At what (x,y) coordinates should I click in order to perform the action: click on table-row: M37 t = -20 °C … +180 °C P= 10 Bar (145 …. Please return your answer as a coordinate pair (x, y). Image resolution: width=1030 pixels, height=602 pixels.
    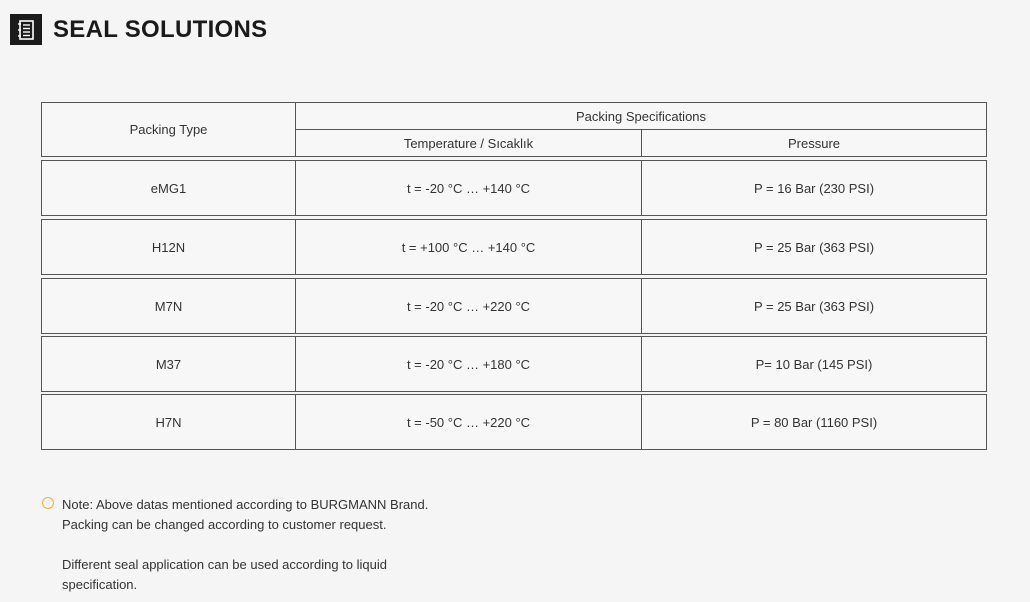
    Looking at the image, I should click on (514, 364).